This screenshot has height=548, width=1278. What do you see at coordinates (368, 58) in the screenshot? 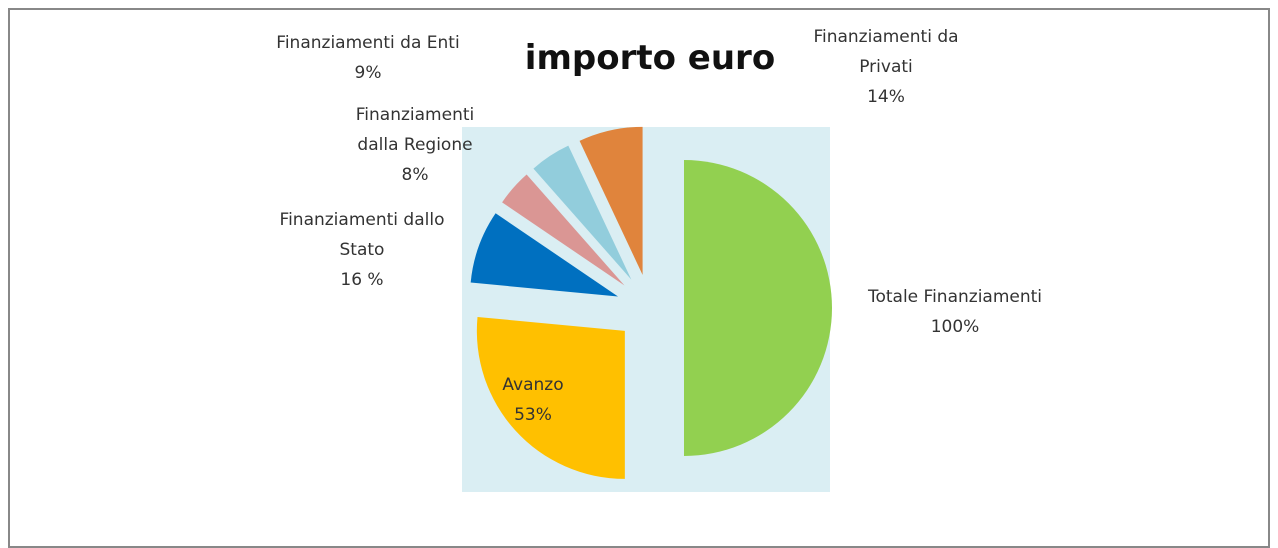
I see `data-label: Finanziamenti da Enti 9%` at bounding box center [368, 58].